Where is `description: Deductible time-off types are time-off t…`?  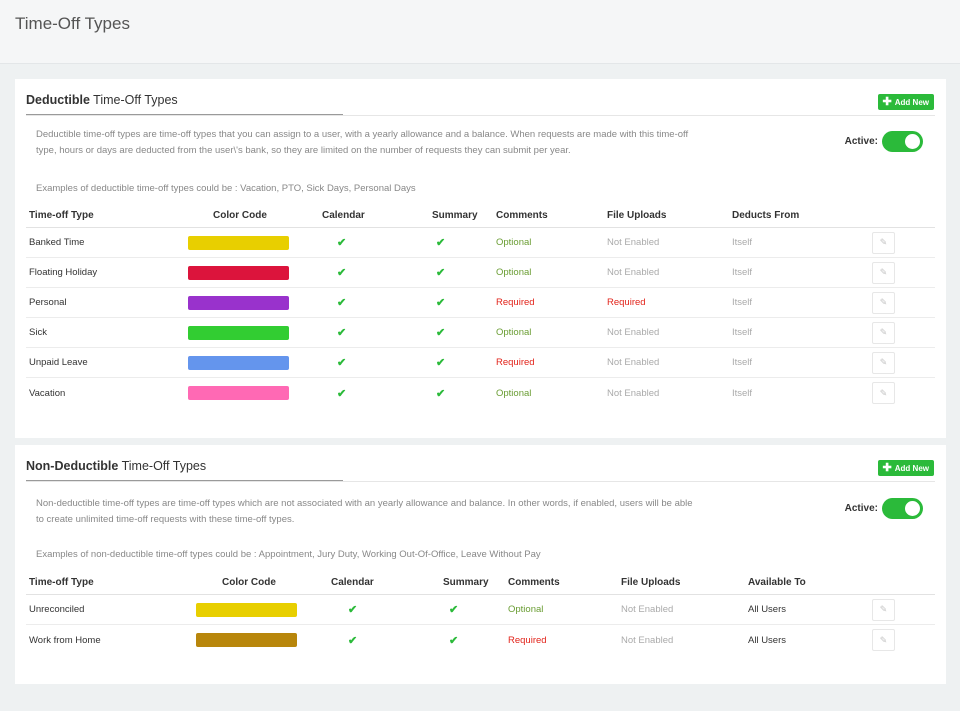
description: Deductible time-off types are time-off t… is located at coordinates (362, 142).